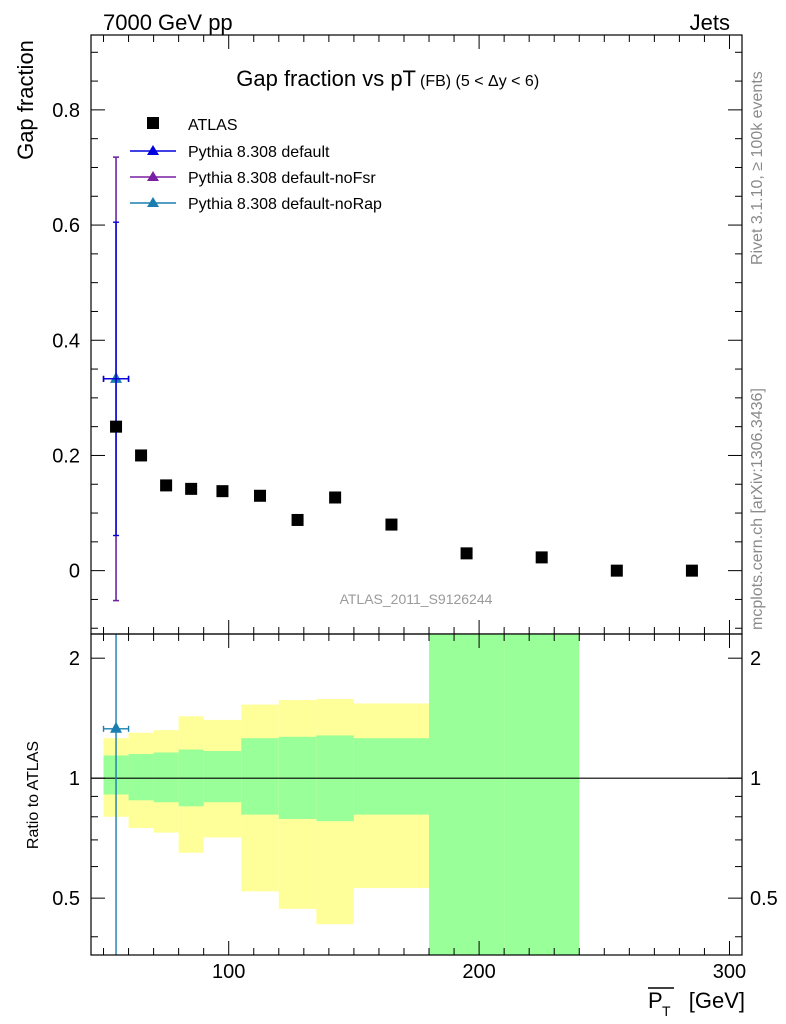 The width and height of the screenshot is (786, 1024). What do you see at coordinates (74, 572) in the screenshot?
I see `main-y-tick-label: 0` at bounding box center [74, 572].